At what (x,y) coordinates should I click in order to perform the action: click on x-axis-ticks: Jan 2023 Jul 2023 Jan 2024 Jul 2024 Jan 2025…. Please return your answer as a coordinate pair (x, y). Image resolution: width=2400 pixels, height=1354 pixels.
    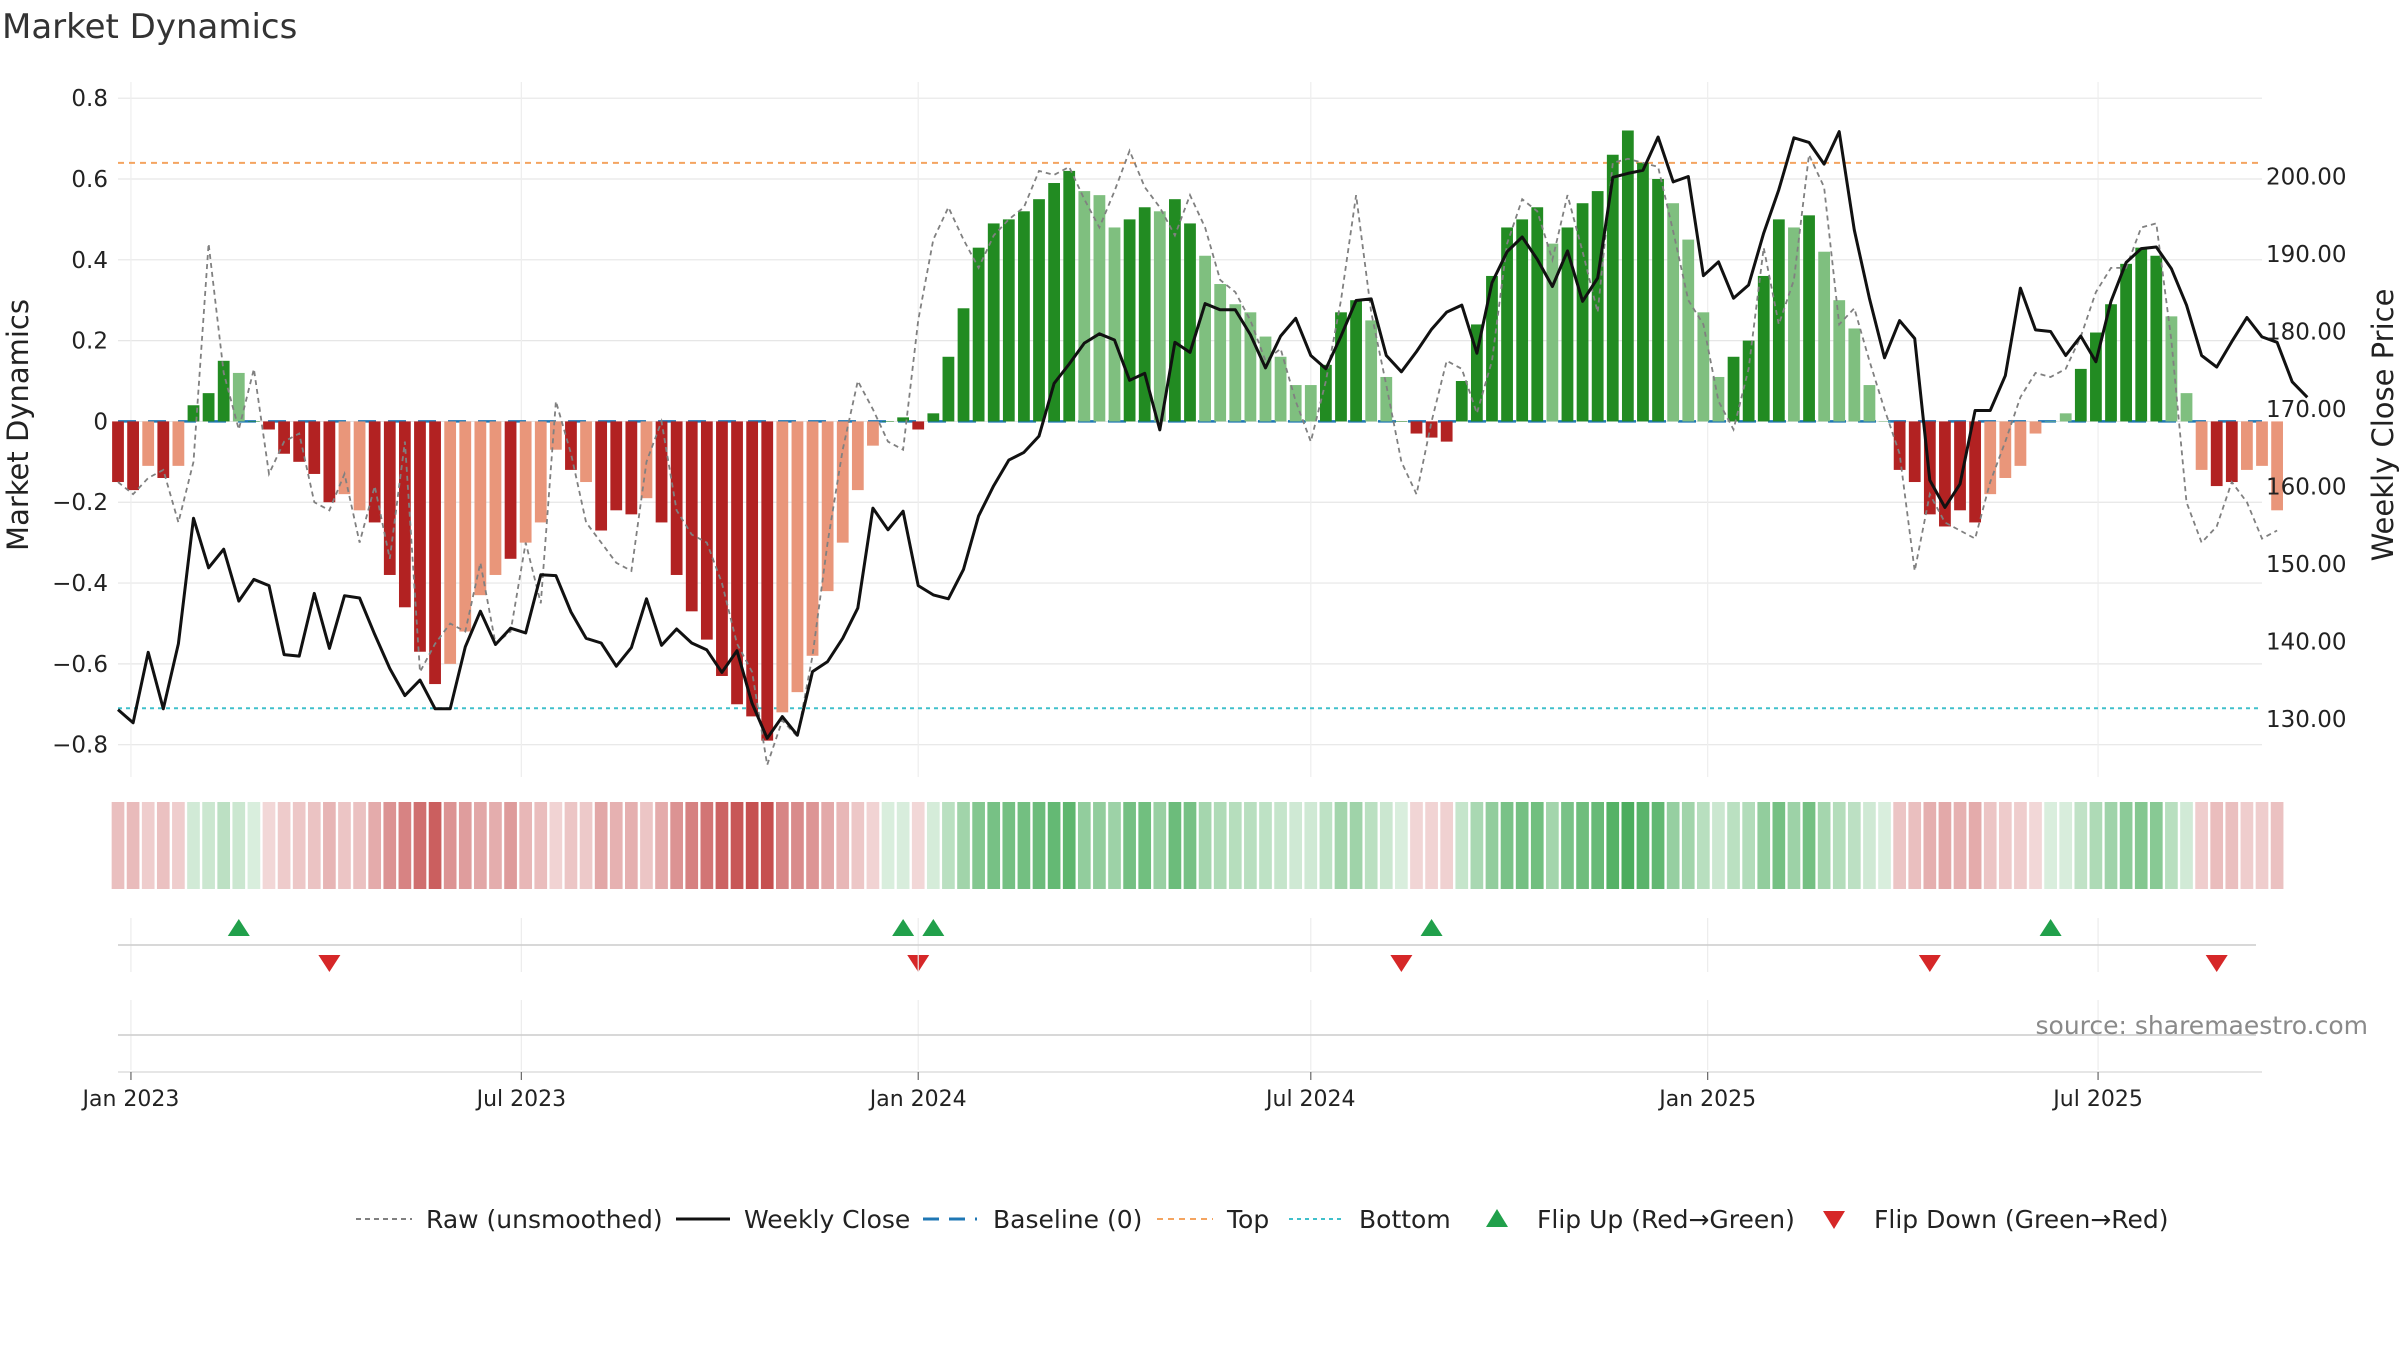
    Looking at the image, I should click on (1111, 1092).